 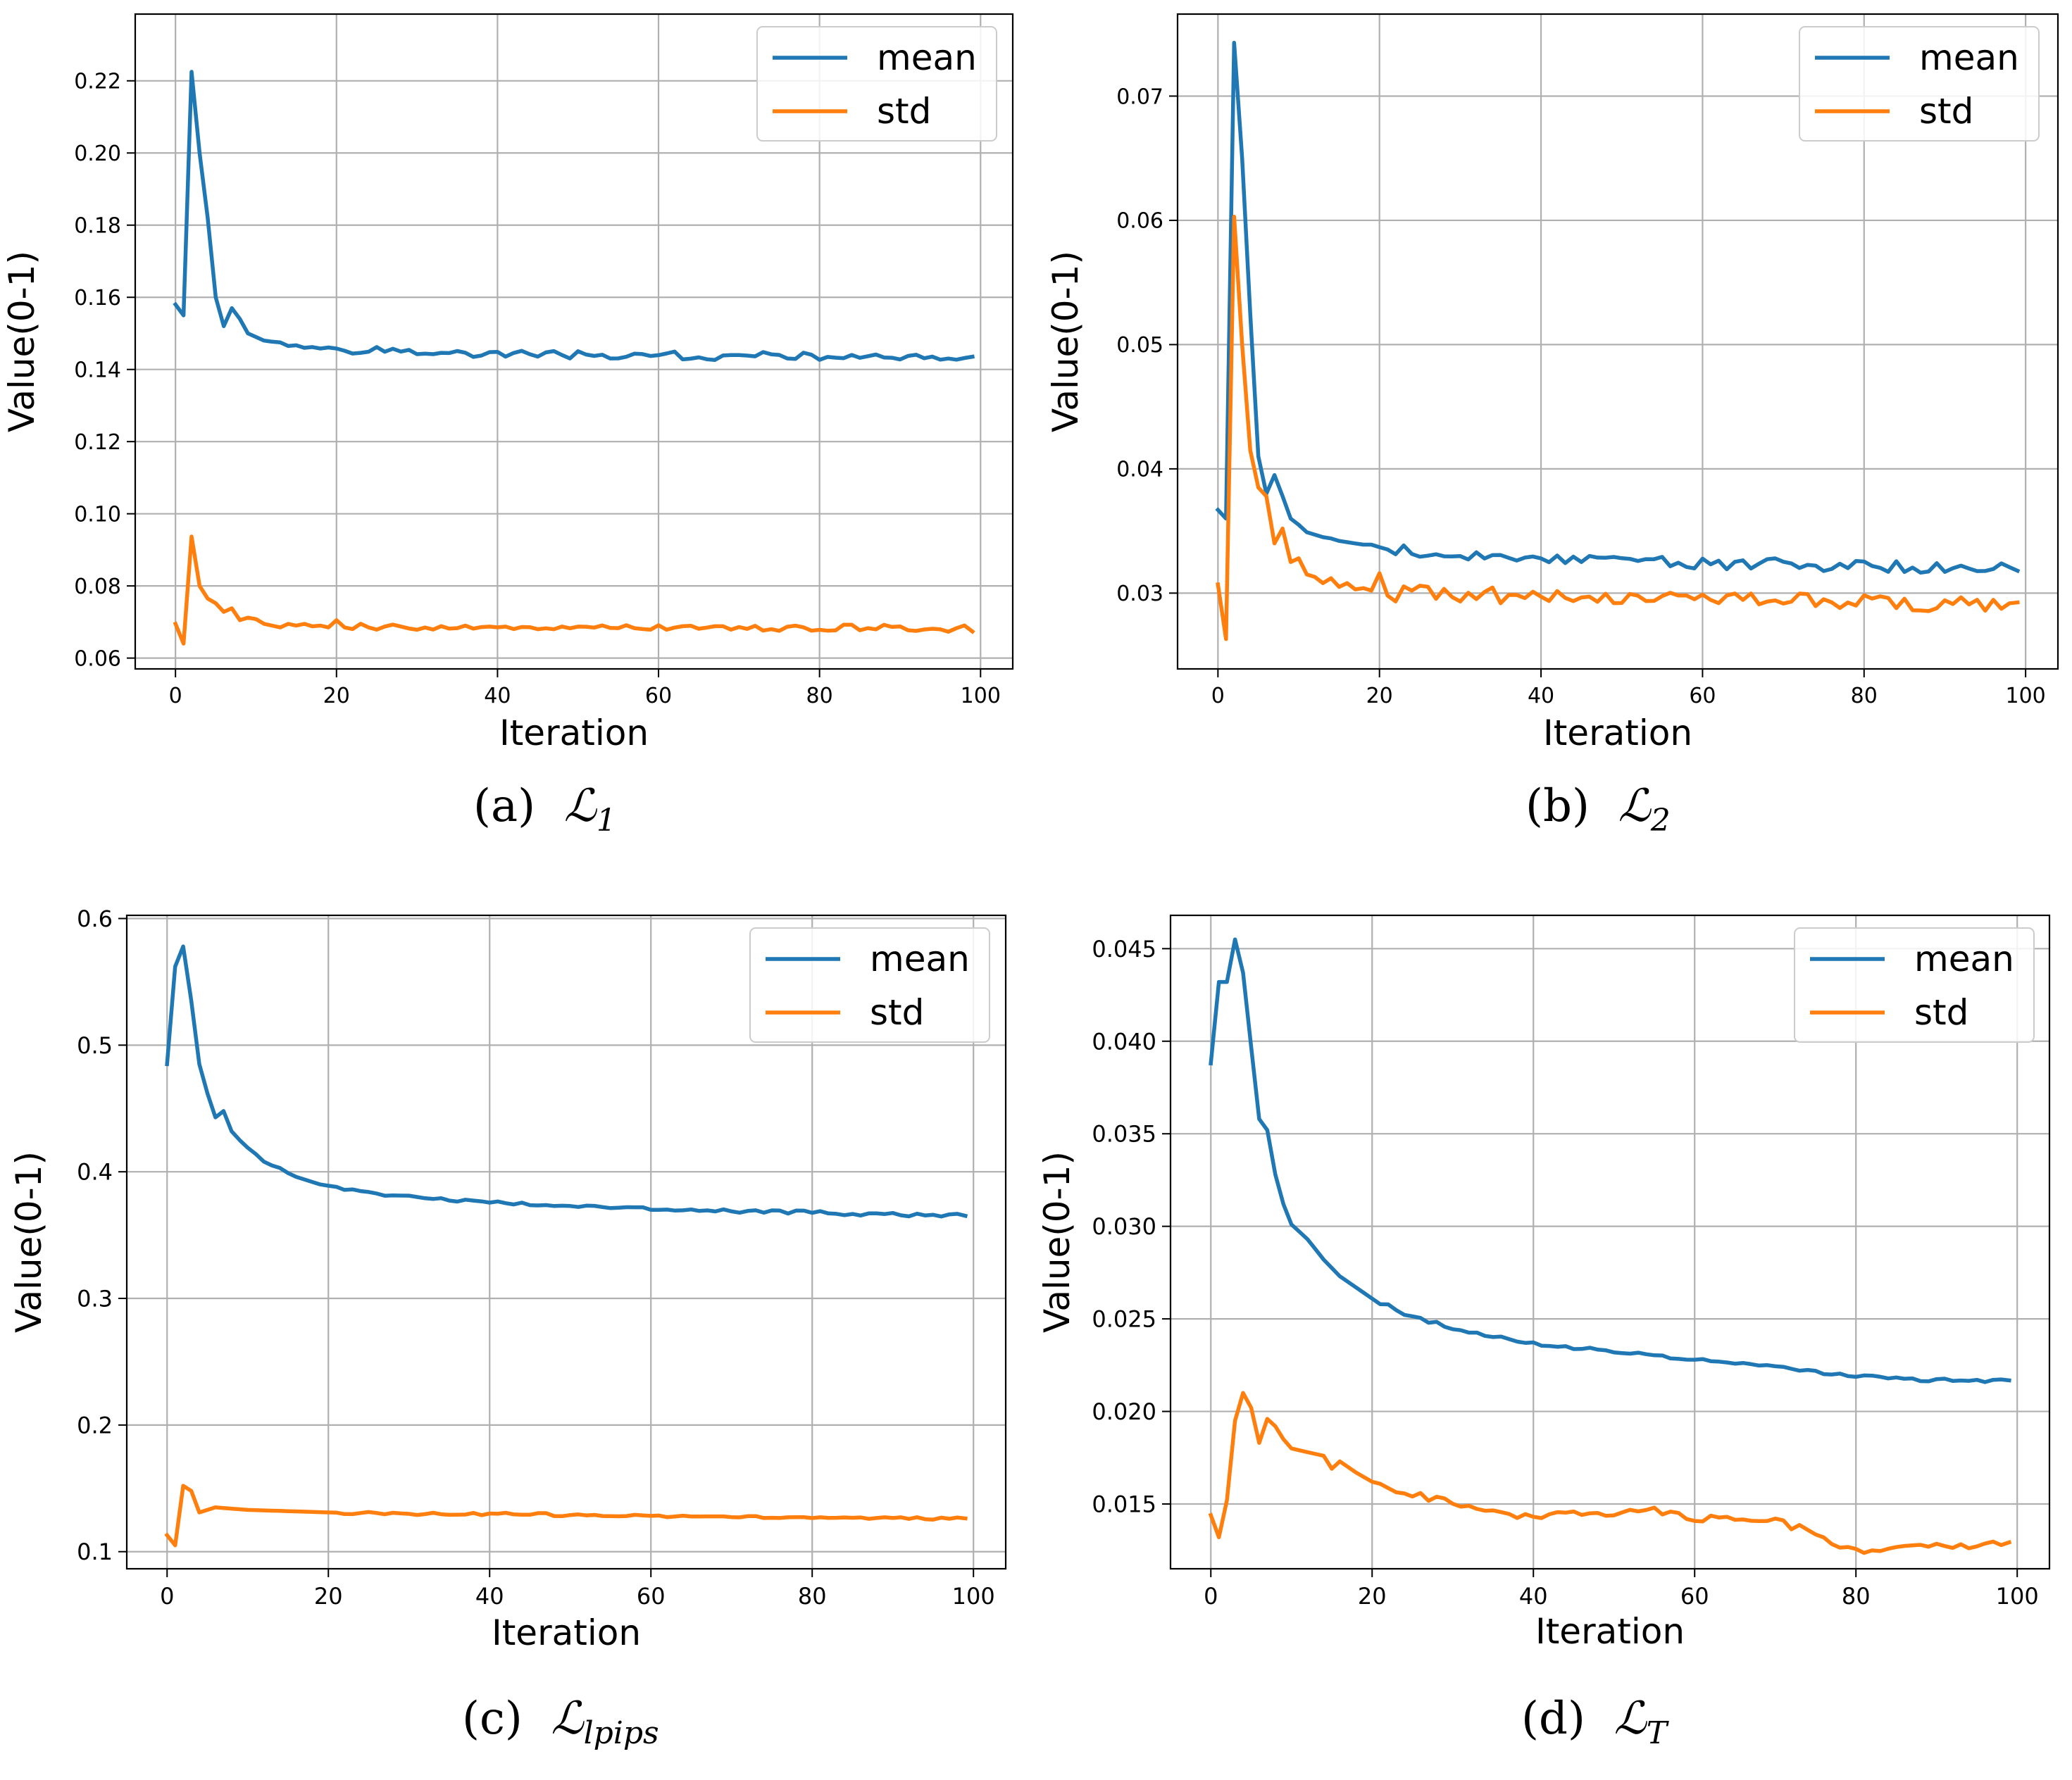 What do you see at coordinates (95, 1299) in the screenshot?
I see `y-tick-label: 0.3` at bounding box center [95, 1299].